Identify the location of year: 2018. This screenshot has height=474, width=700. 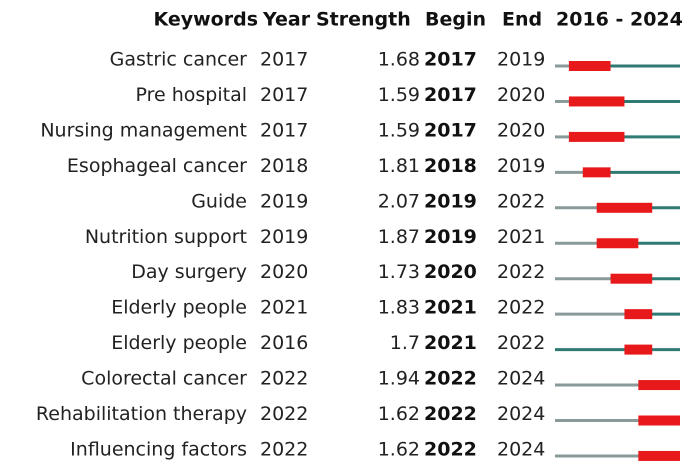
(284, 166).